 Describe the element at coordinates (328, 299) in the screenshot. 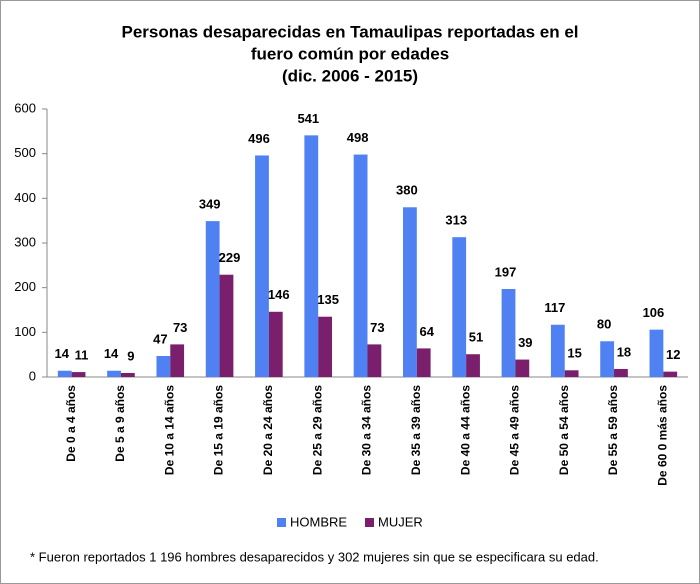

I see `value-label: 135` at that location.